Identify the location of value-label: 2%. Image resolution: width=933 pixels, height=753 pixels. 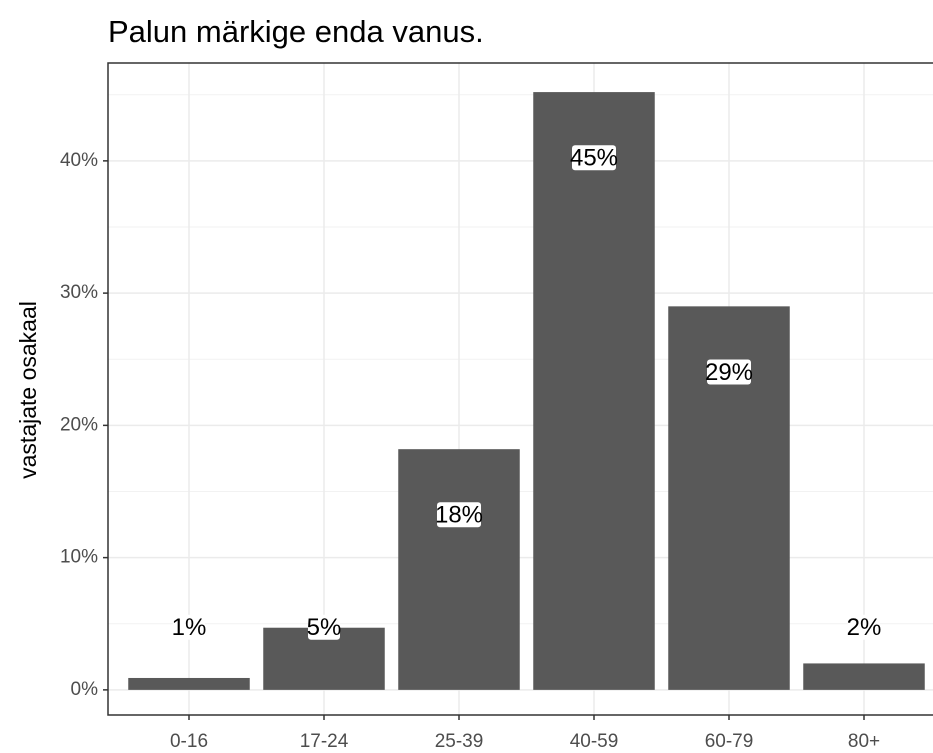
(864, 627).